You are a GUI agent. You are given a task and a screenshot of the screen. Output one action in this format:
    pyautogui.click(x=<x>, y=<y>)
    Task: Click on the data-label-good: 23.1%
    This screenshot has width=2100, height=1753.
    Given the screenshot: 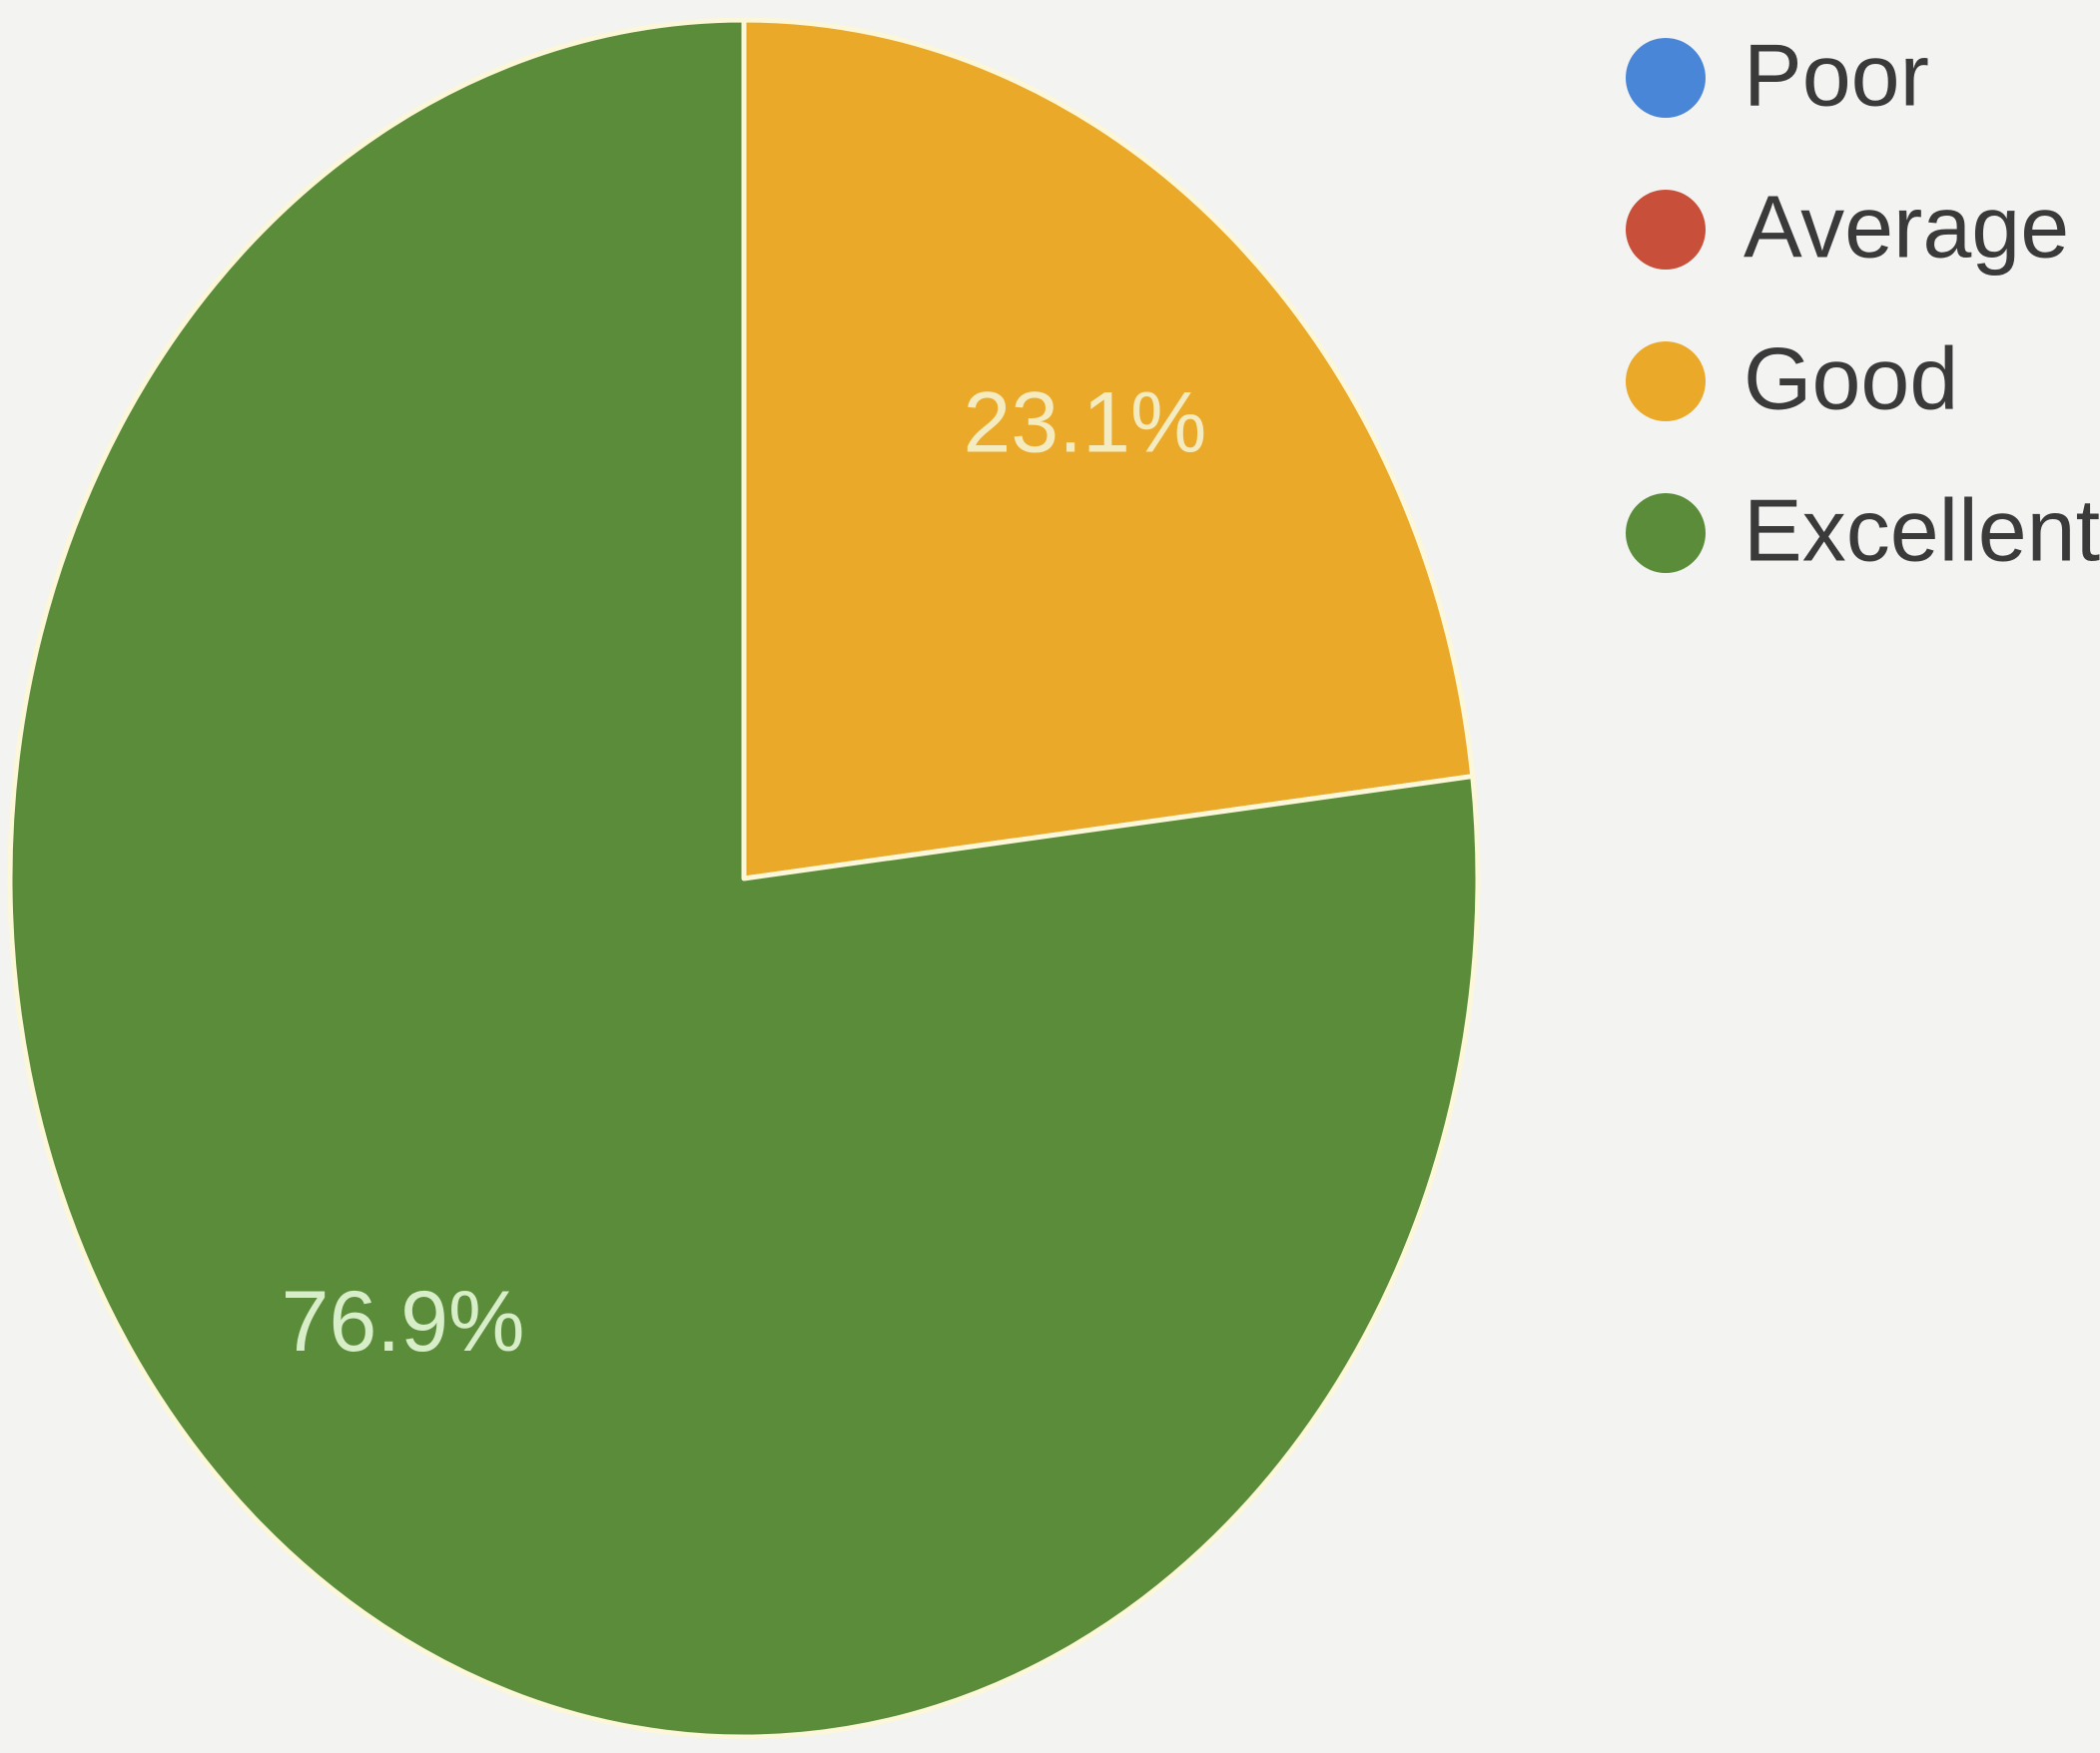 What is the action you would take?
    pyautogui.click(x=1085, y=422)
    